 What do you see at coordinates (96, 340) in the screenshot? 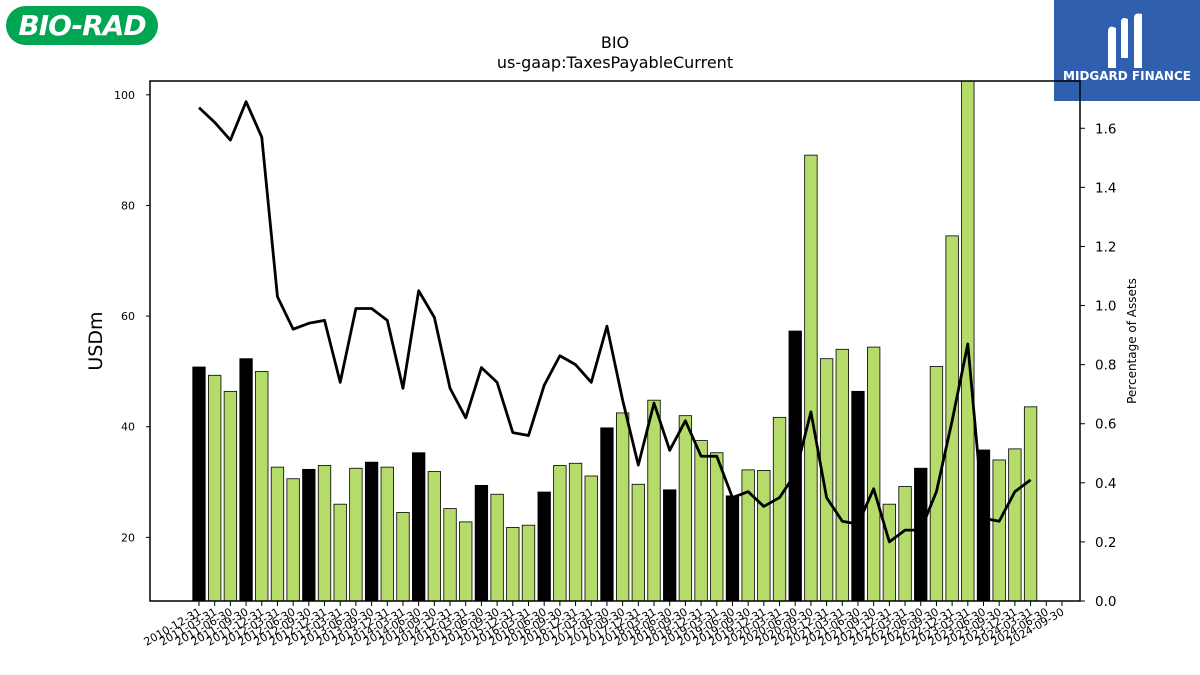
I see `y-axis-label: USDm` at bounding box center [96, 340].